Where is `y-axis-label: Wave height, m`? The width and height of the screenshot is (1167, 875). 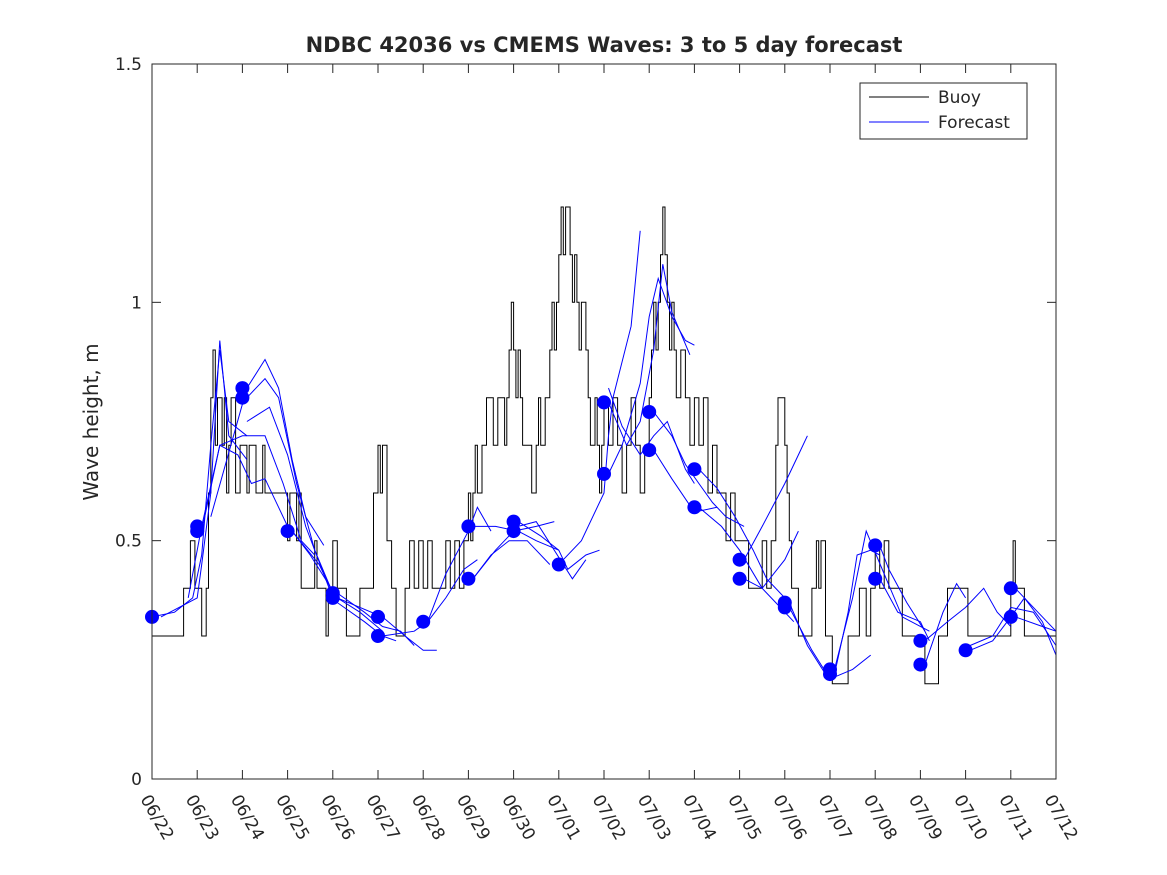
y-axis-label: Wave height, m is located at coordinates (91, 421).